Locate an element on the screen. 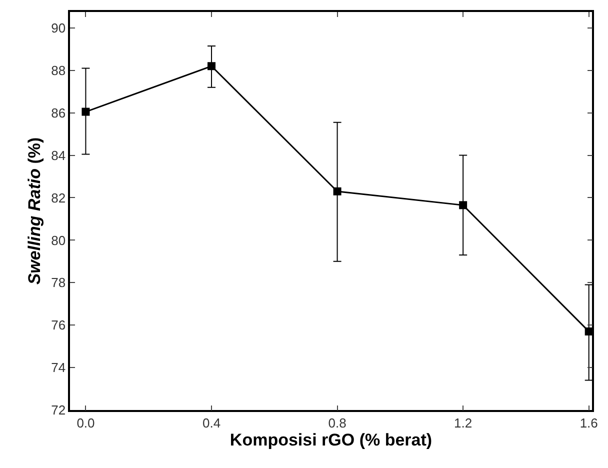 This screenshot has width=608, height=468. x-axis-title: Komposisi rGO (% berat) is located at coordinates (331, 440).